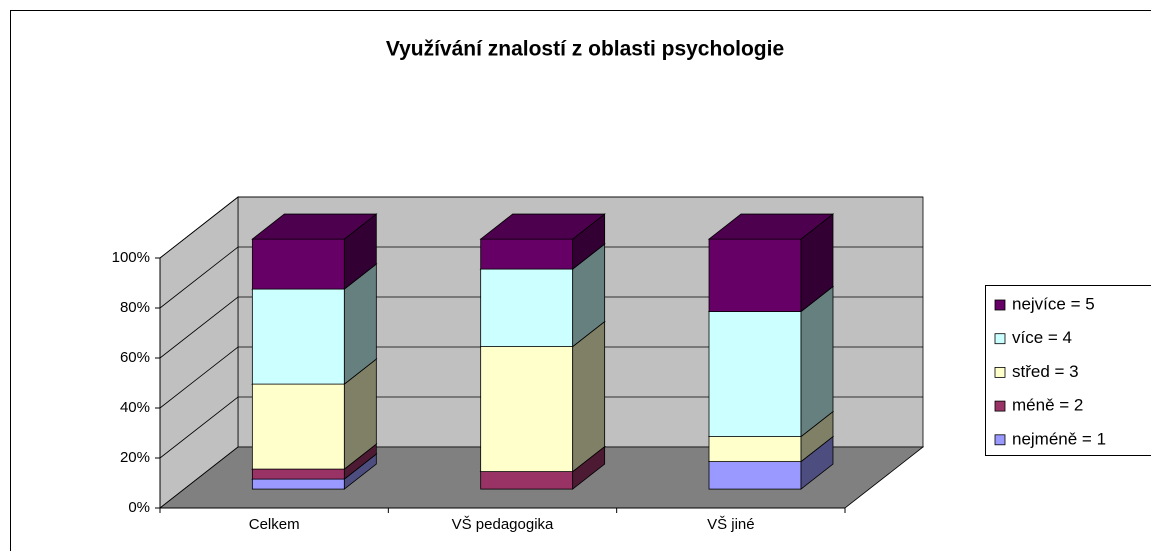  What do you see at coordinates (1059, 438) in the screenshot?
I see `legend-label: nejméně = 1` at bounding box center [1059, 438].